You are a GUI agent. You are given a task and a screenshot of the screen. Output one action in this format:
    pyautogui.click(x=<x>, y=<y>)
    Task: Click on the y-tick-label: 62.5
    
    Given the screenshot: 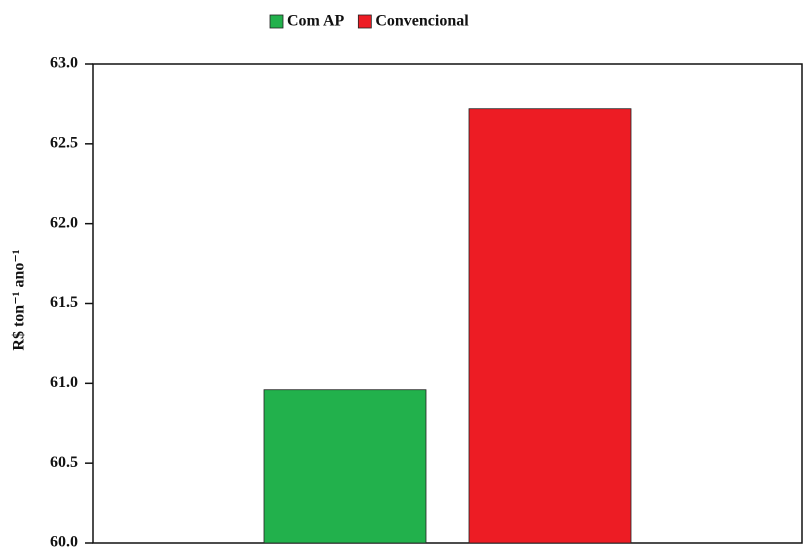 What is the action you would take?
    pyautogui.click(x=64, y=143)
    